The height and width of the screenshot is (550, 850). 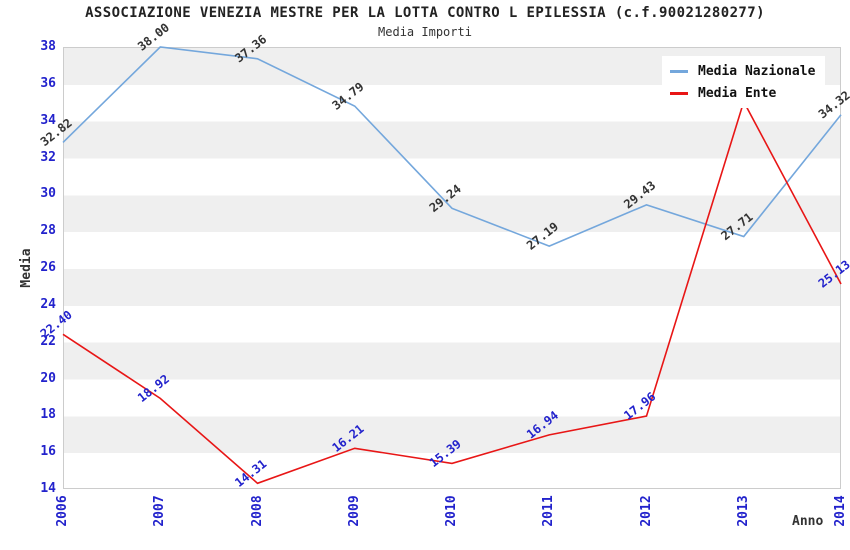 I want to click on x-tick-label: 2006, so click(x=62, y=511).